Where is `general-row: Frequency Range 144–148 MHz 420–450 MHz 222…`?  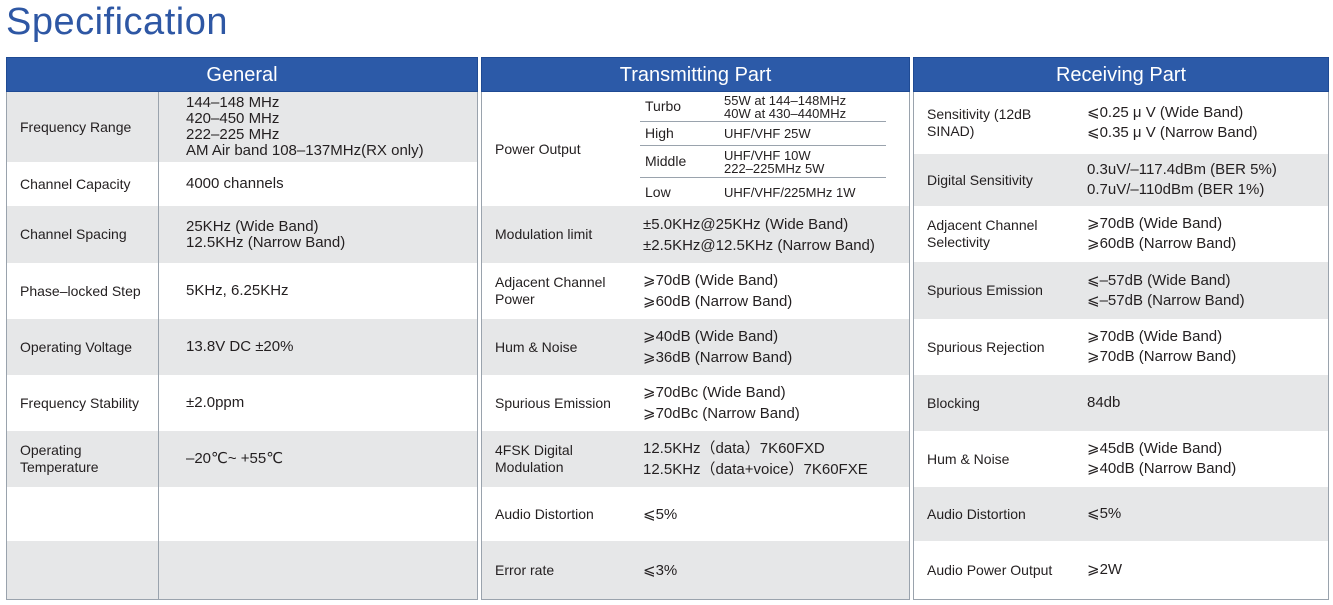 general-row: Frequency Range 144–148 MHz 420–450 MHz 222… is located at coordinates (242, 127).